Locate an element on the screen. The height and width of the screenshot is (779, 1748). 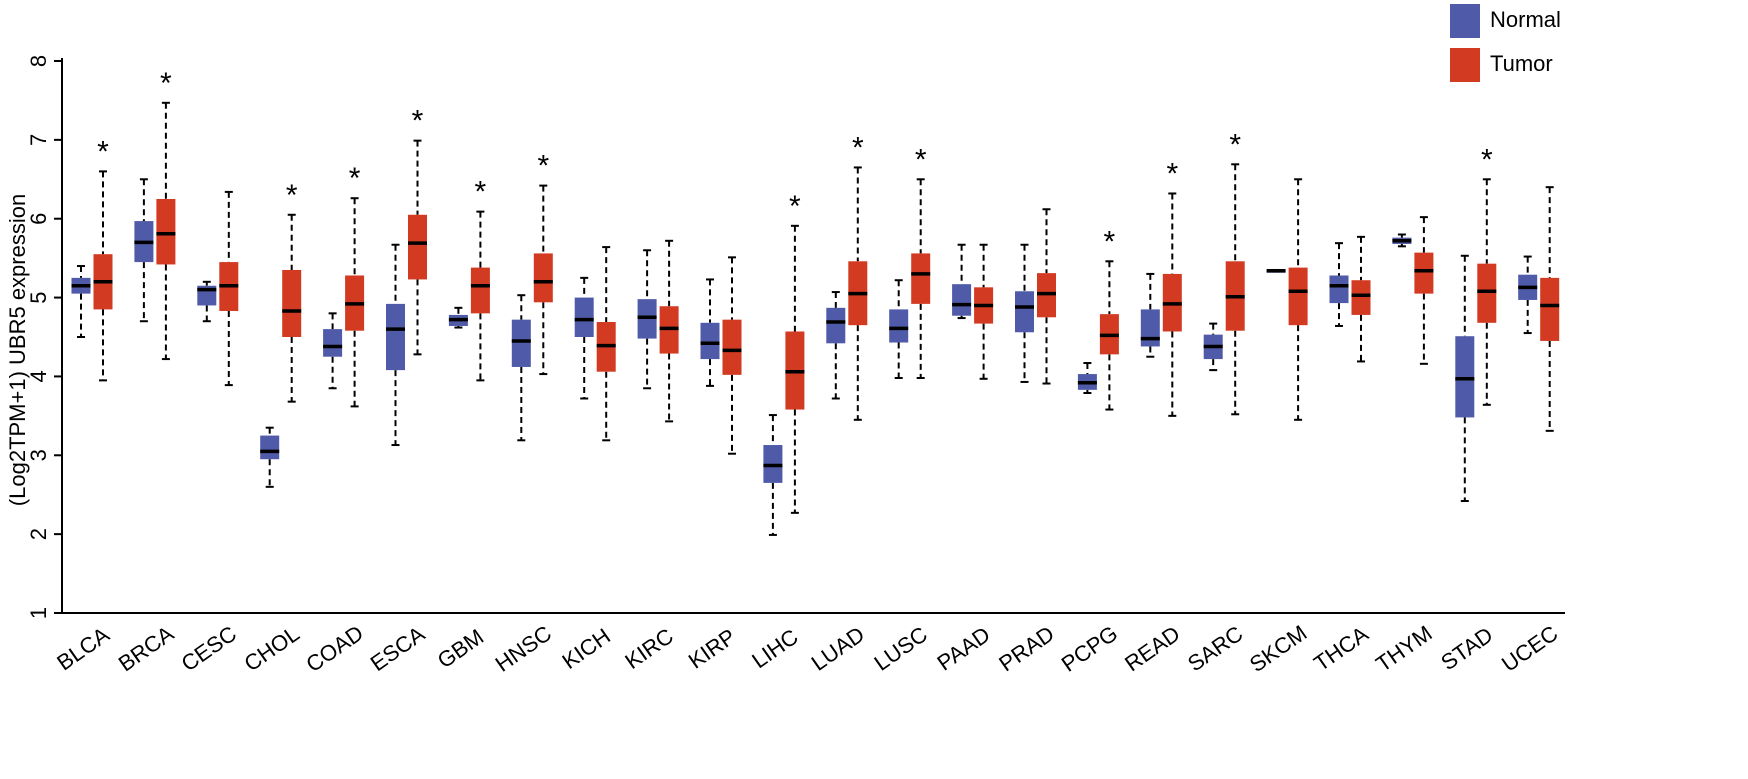
x-tick-label: KIRP is located at coordinates (712, 649).